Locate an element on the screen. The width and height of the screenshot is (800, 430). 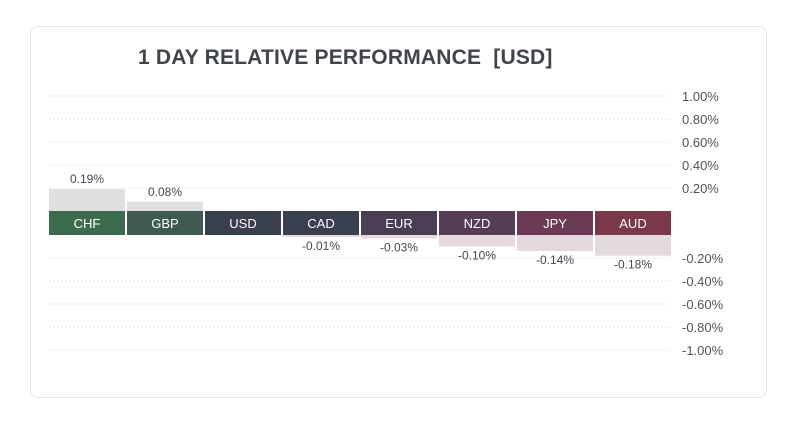
data-label: 0.19% is located at coordinates (87, 179).